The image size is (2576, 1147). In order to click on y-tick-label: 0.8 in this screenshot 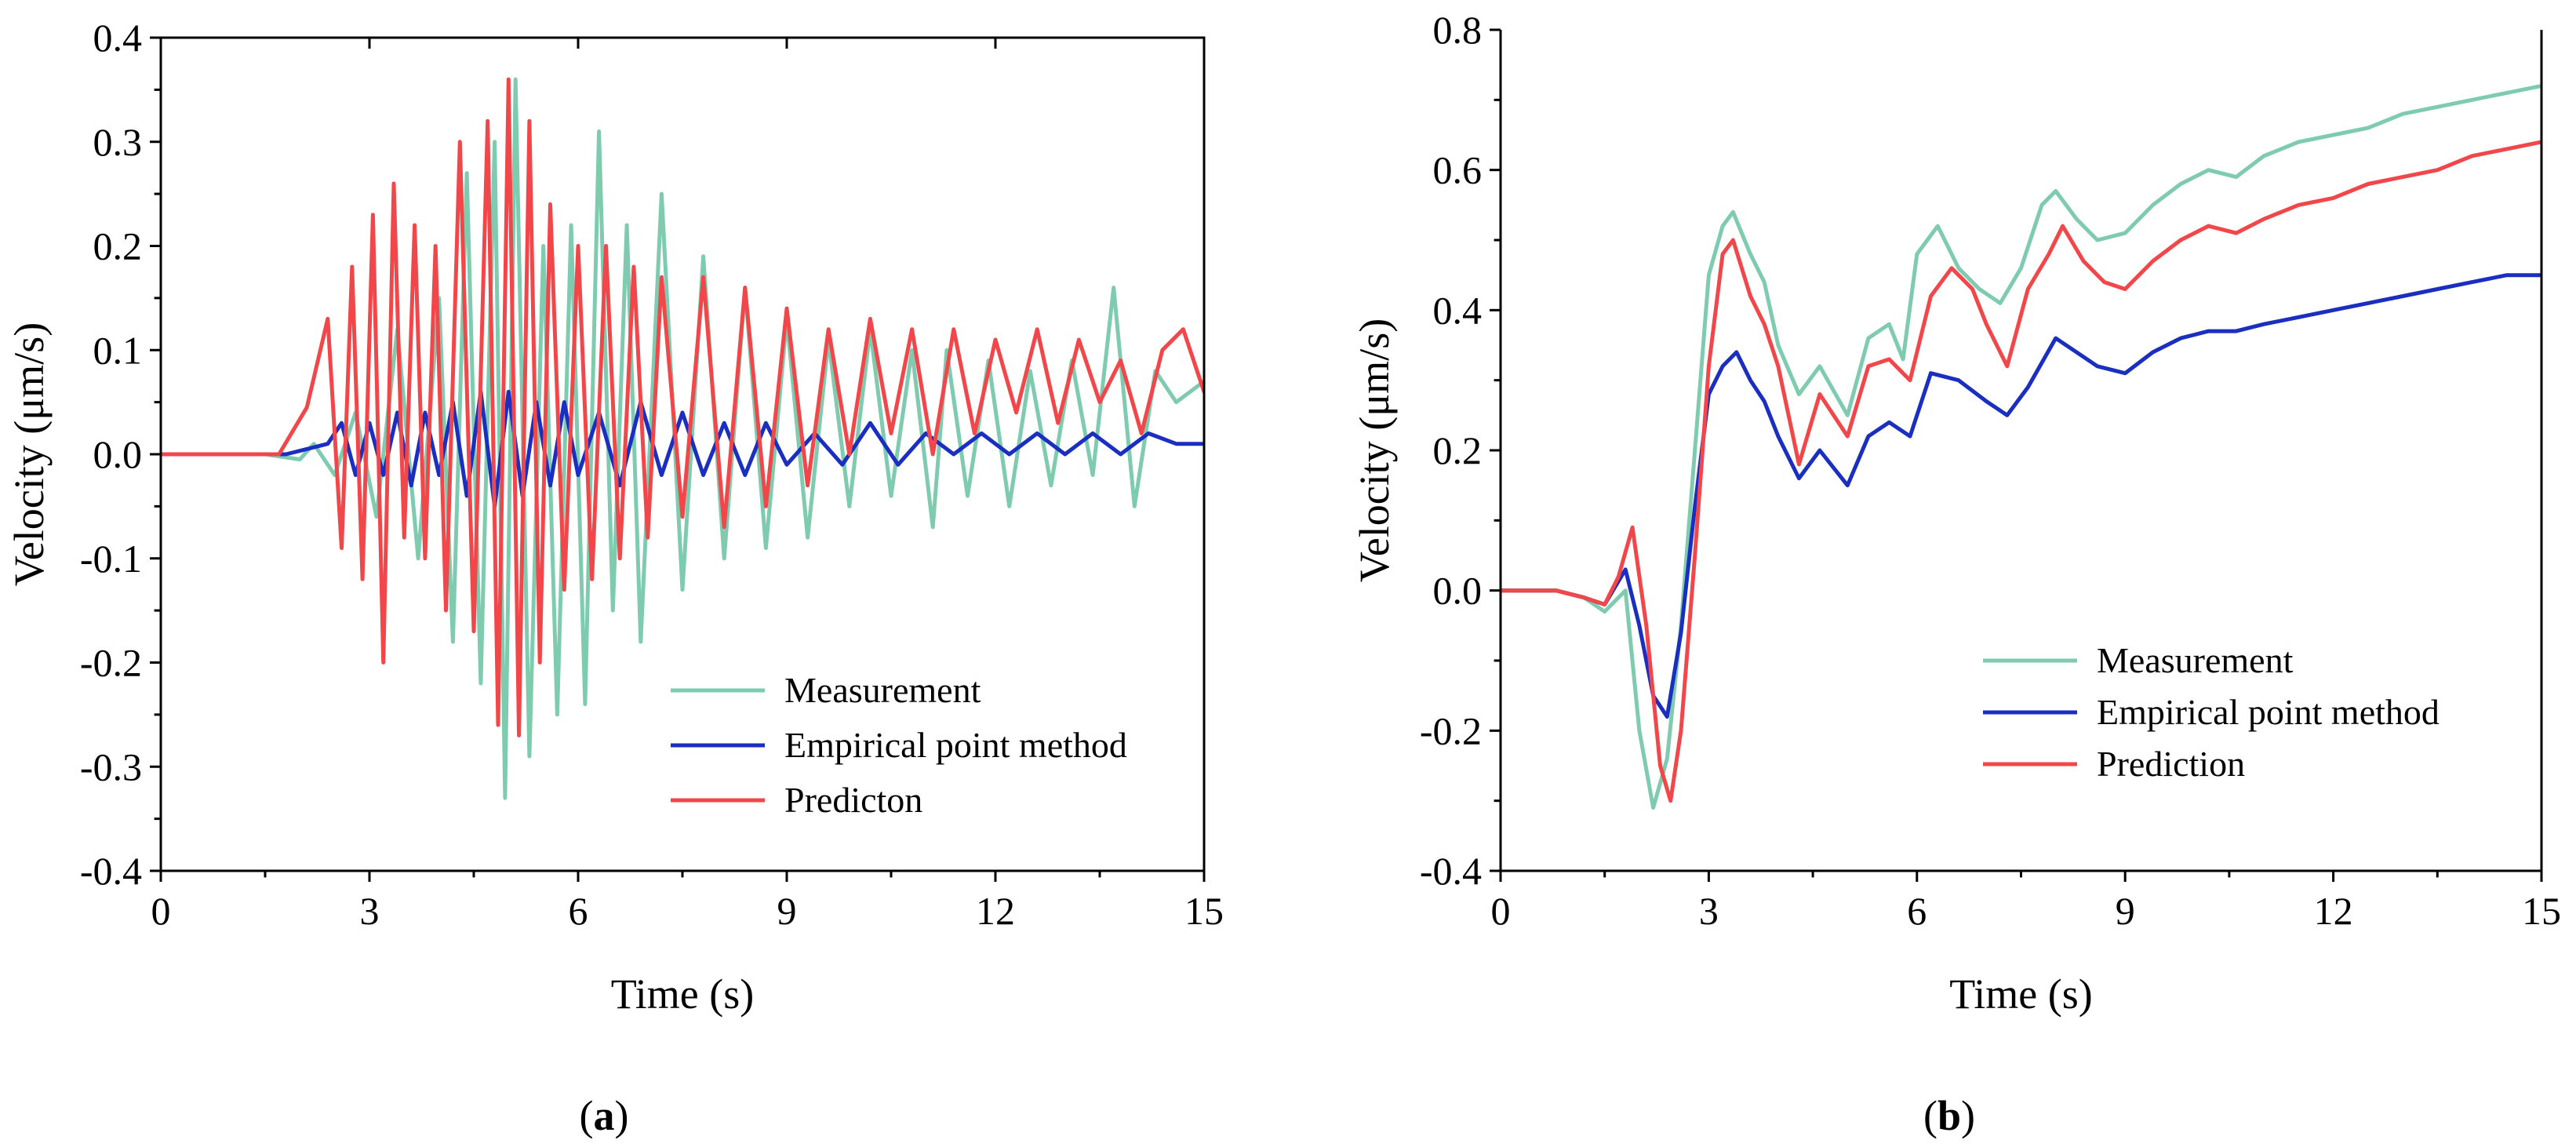, I will do `click(1458, 30)`.